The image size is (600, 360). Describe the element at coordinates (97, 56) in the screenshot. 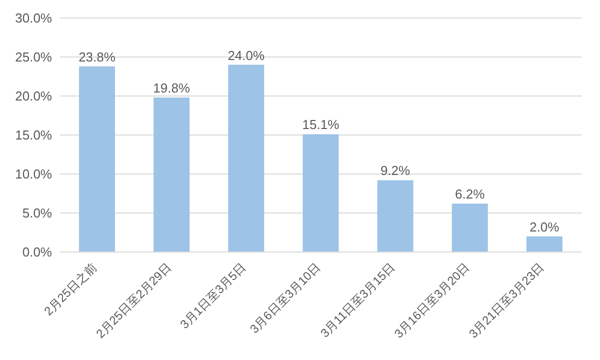

I see `data-label: 23.8%` at that location.